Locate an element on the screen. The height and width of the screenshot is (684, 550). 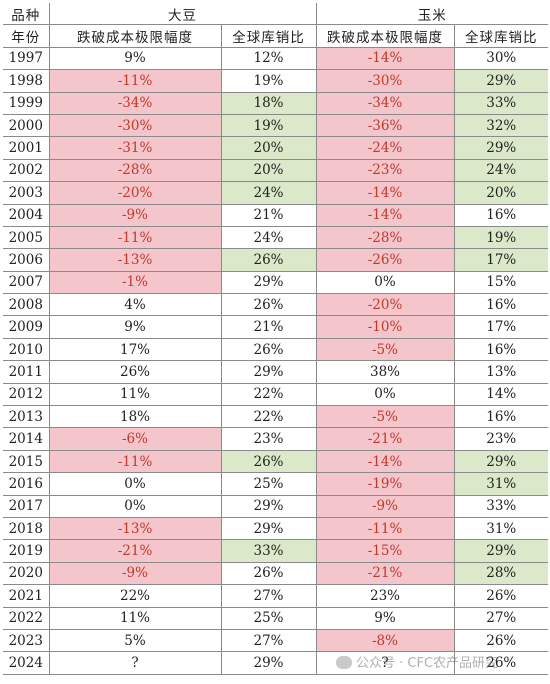
corn-drop-cell: -21% is located at coordinates (384, 574).